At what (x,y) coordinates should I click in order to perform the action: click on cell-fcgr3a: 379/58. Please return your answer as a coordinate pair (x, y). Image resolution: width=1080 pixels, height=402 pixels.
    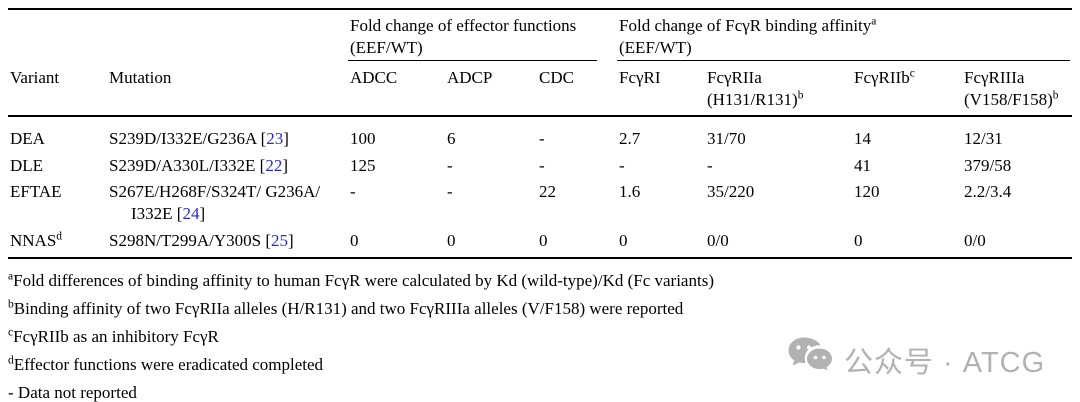
    Looking at the image, I should click on (988, 165).